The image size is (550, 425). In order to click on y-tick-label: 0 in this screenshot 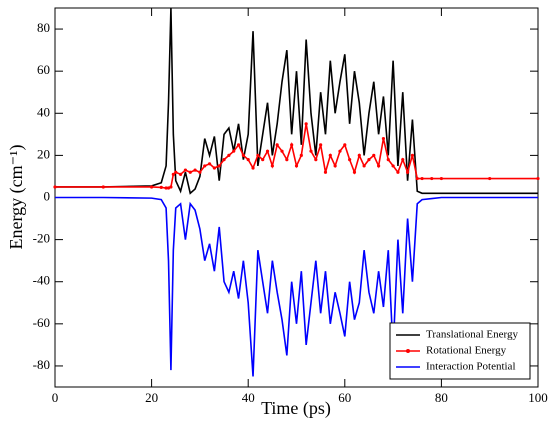, I will do `click(47, 195)`.